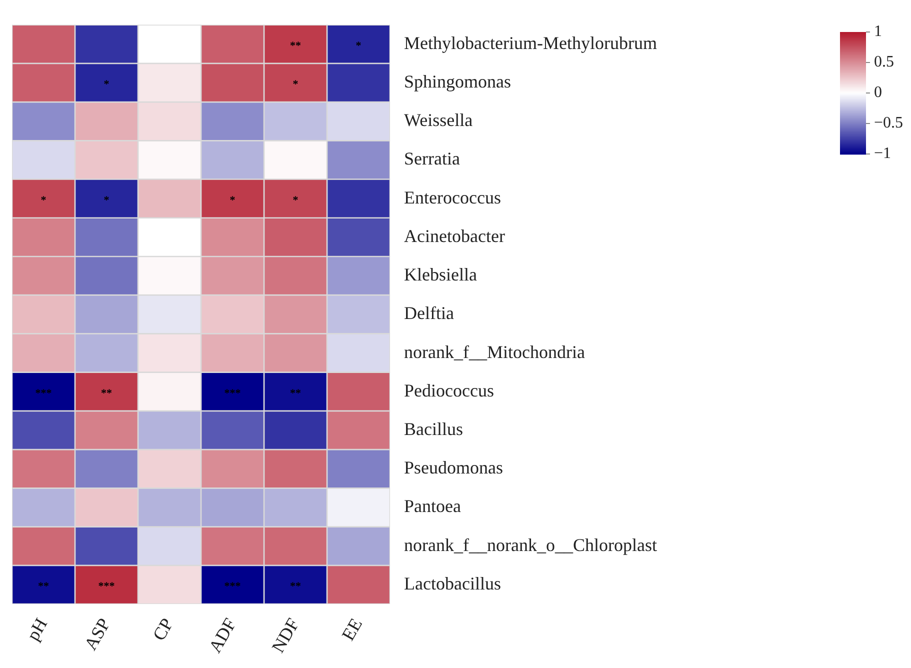 The image size is (911, 668). Describe the element at coordinates (878, 31) in the screenshot. I see `color-bar-label: 1` at that location.